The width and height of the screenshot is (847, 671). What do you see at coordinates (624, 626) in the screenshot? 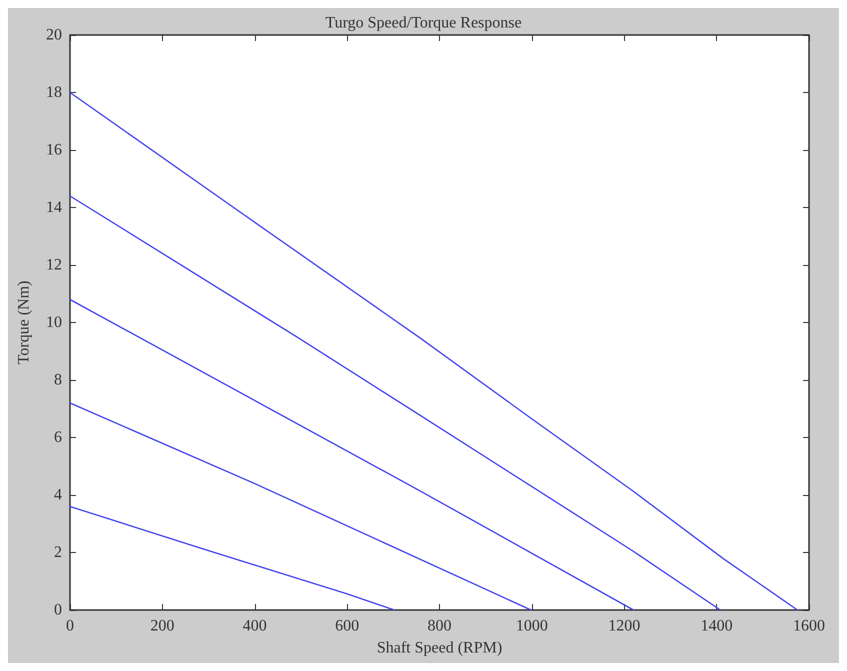
I see `x-tick-label: 1200` at bounding box center [624, 626].